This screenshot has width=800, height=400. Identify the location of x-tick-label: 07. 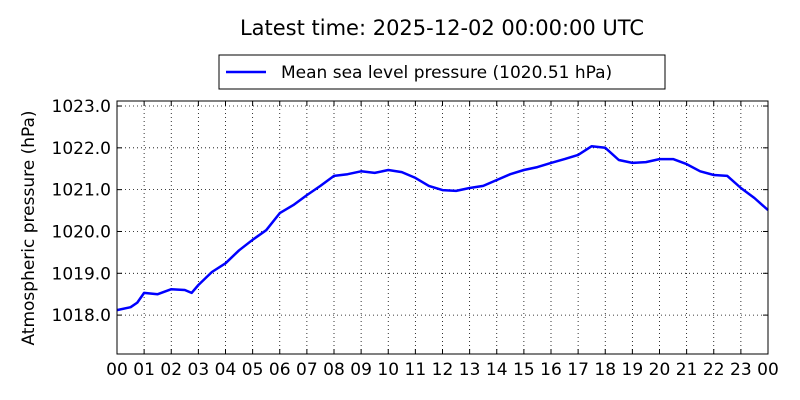
(307, 370).